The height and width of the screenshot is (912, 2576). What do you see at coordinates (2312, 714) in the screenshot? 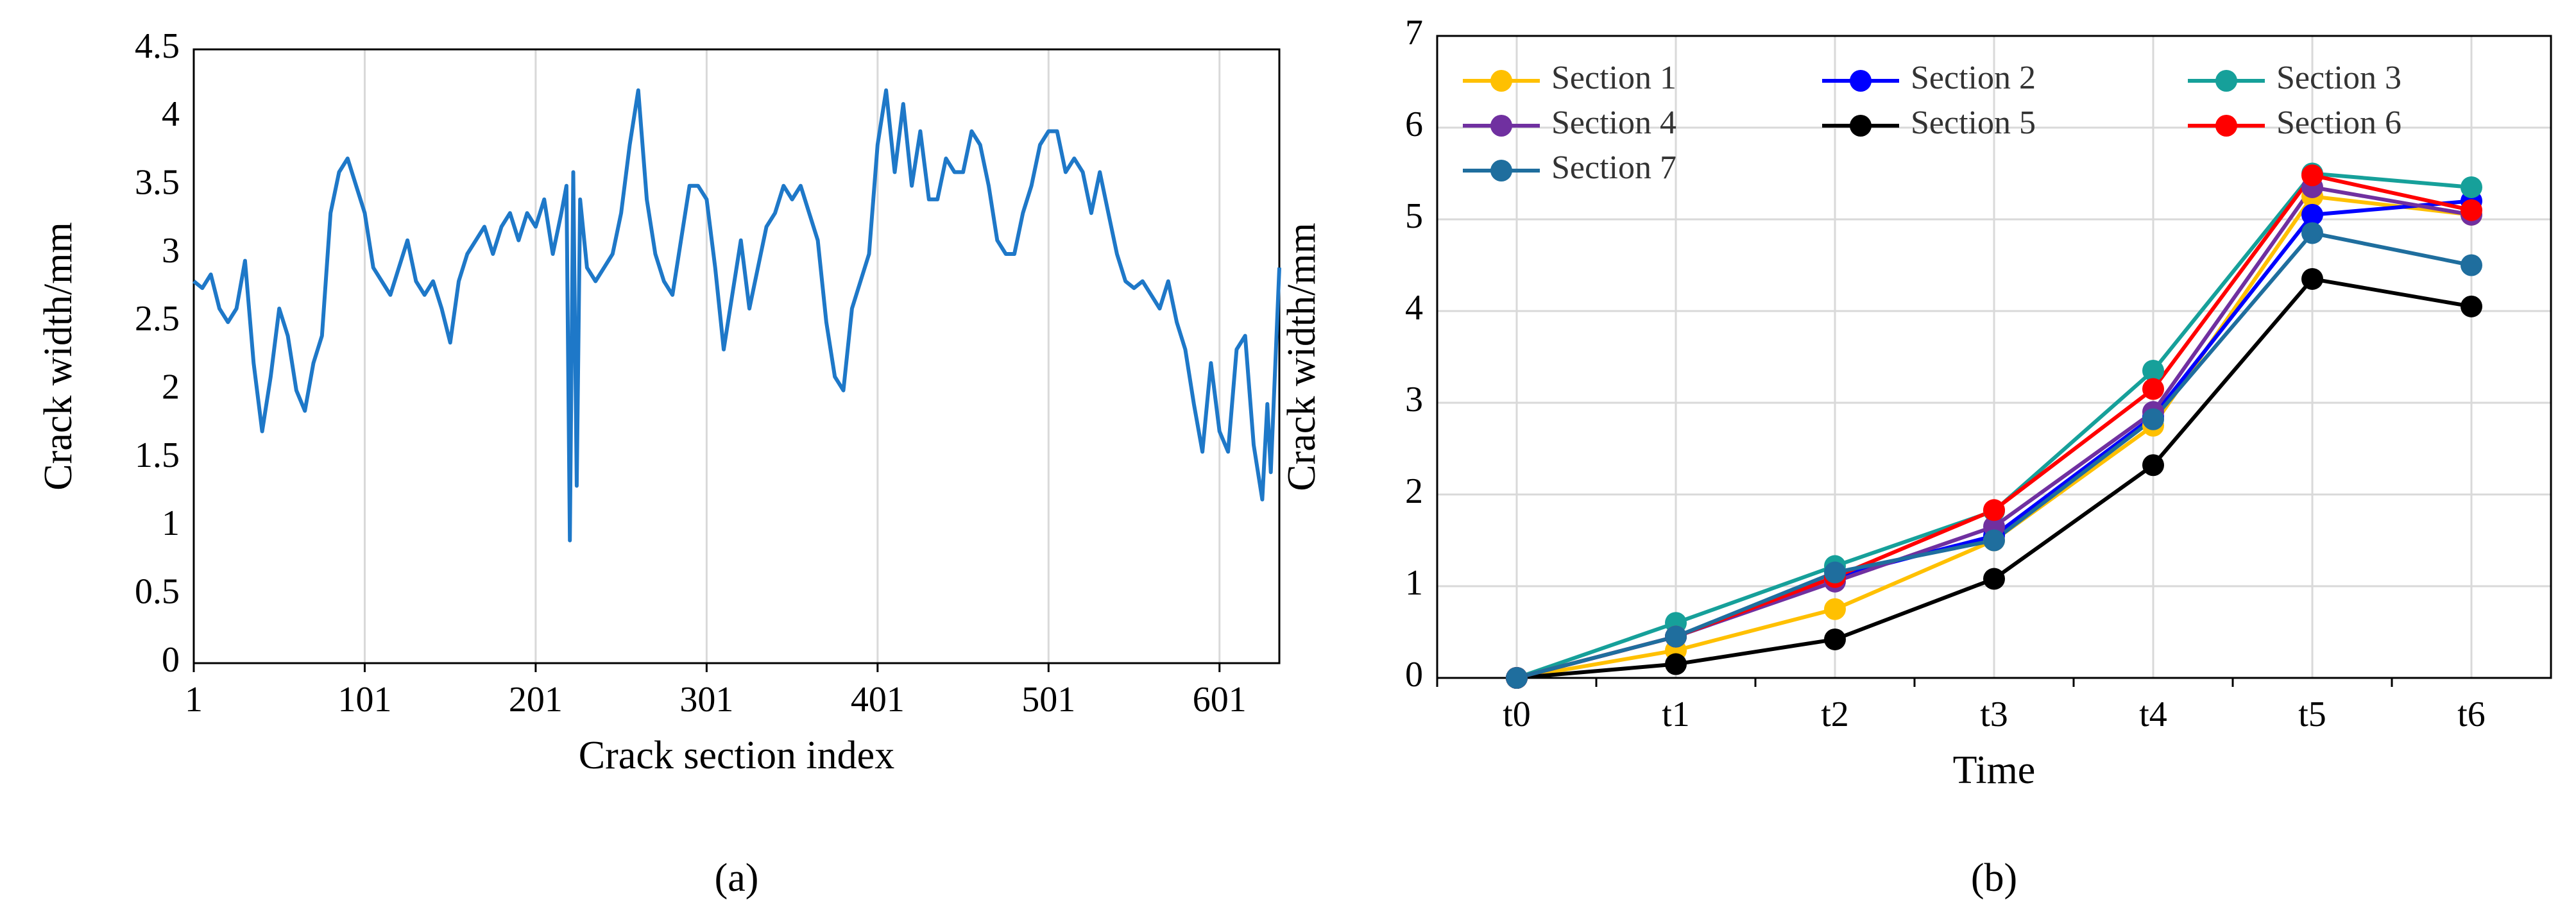
I see `x-tick-label: t5` at bounding box center [2312, 714].